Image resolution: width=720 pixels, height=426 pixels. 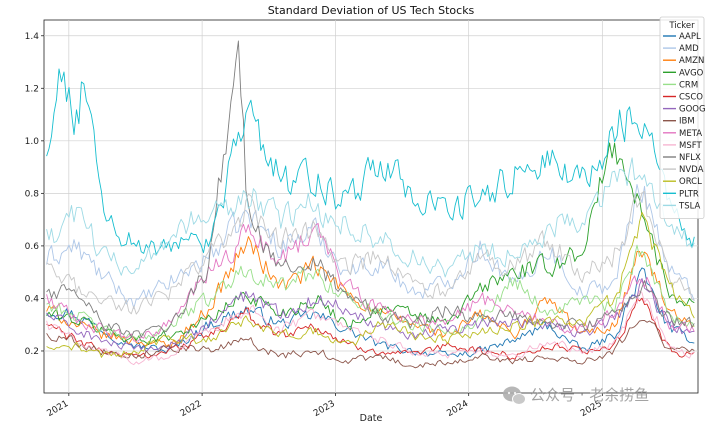 What do you see at coordinates (690, 134) in the screenshot?
I see `legend-label-meta: META` at bounding box center [690, 134].